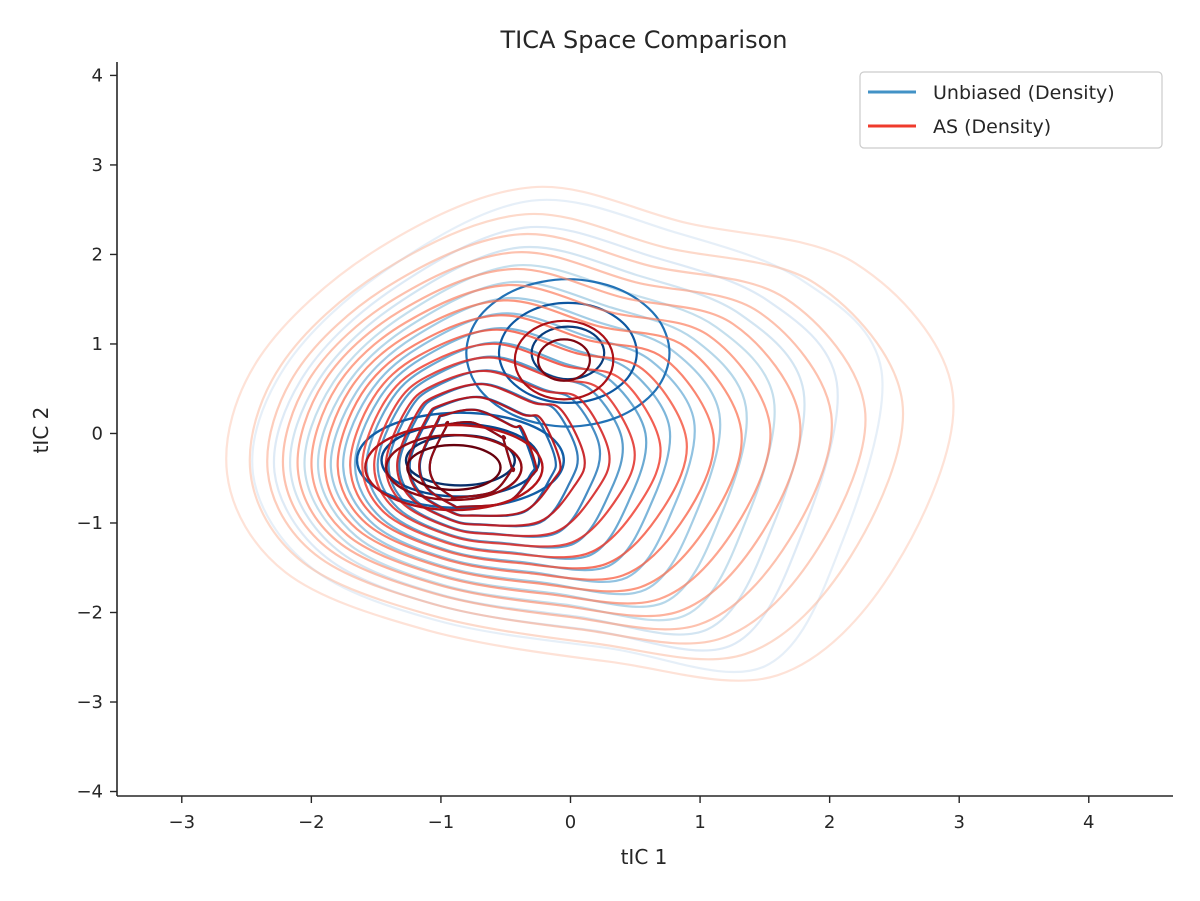 This screenshot has width=1200, height=901. I want to click on x-tick-label: −2, so click(311, 822).